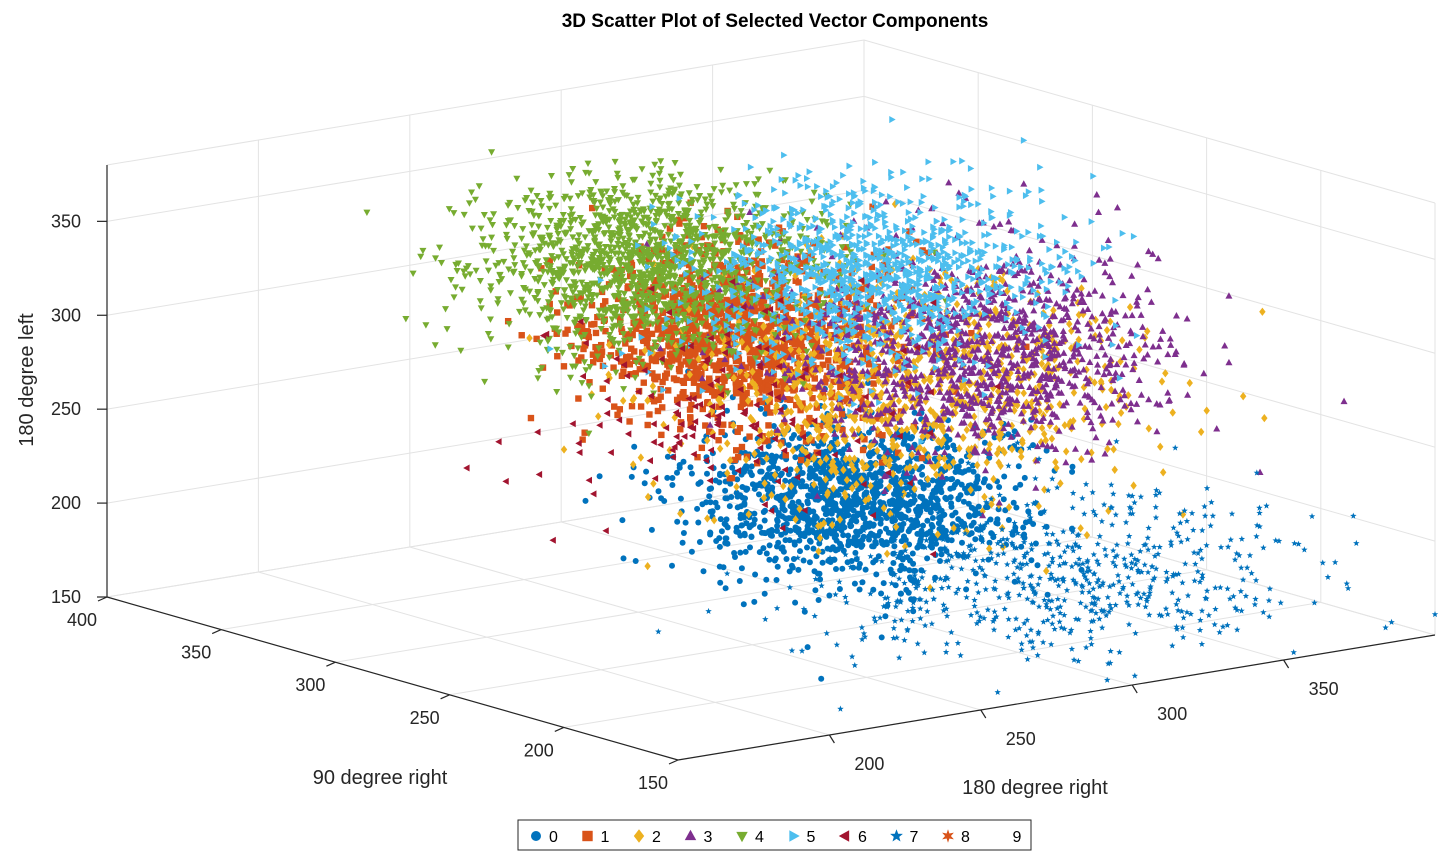 The height and width of the screenshot is (867, 1455). I want to click on grid-line, so click(1149, 177).